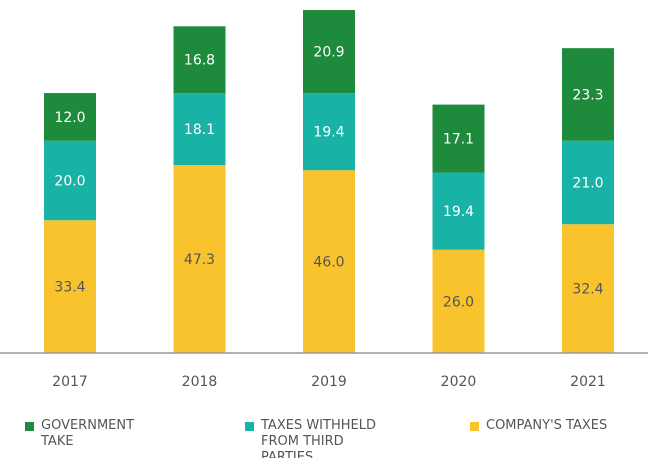 The image size is (648, 458). I want to click on legend-item: COMPANY'S TAXES, so click(555, 426).